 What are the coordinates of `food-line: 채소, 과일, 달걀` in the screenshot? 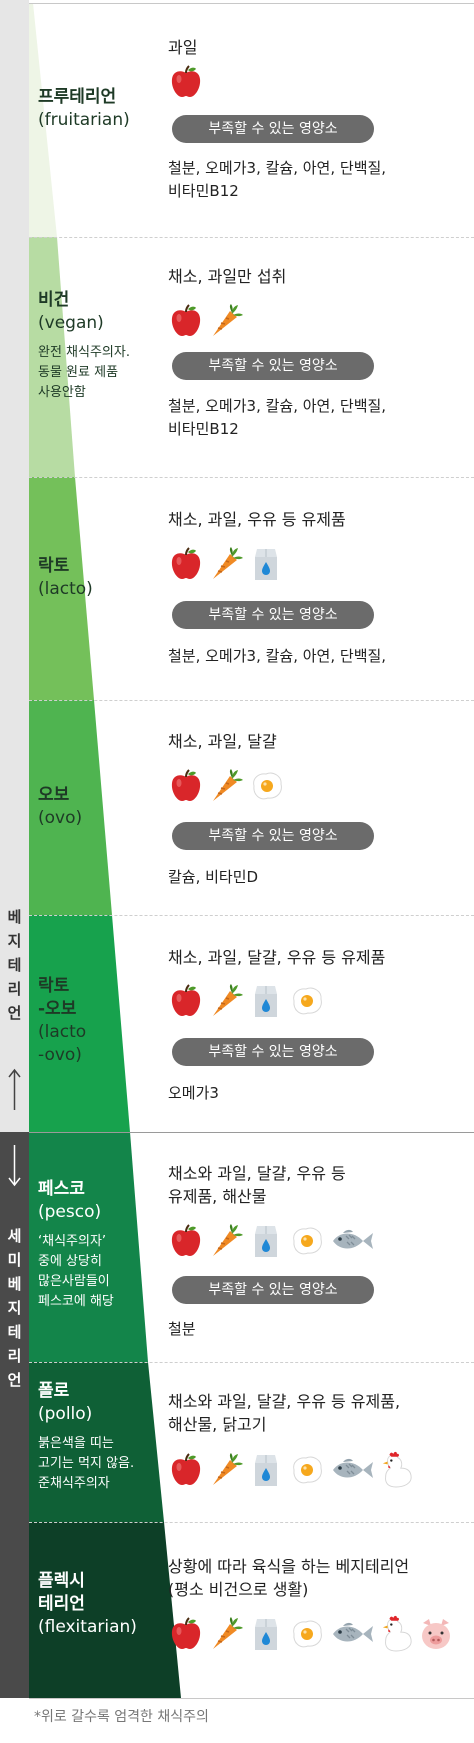 It's located at (222, 741).